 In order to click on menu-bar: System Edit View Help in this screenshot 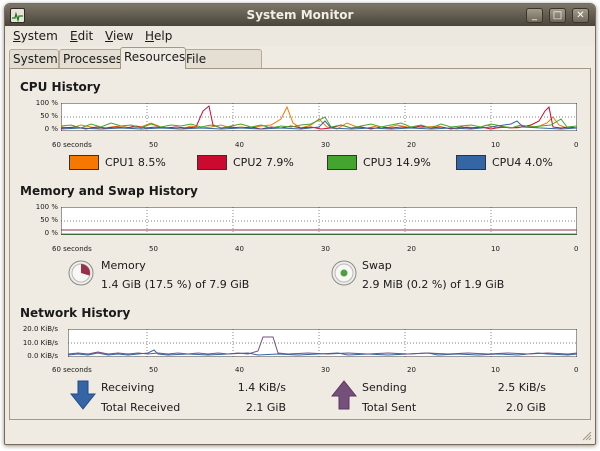, I will do `click(300, 36)`.